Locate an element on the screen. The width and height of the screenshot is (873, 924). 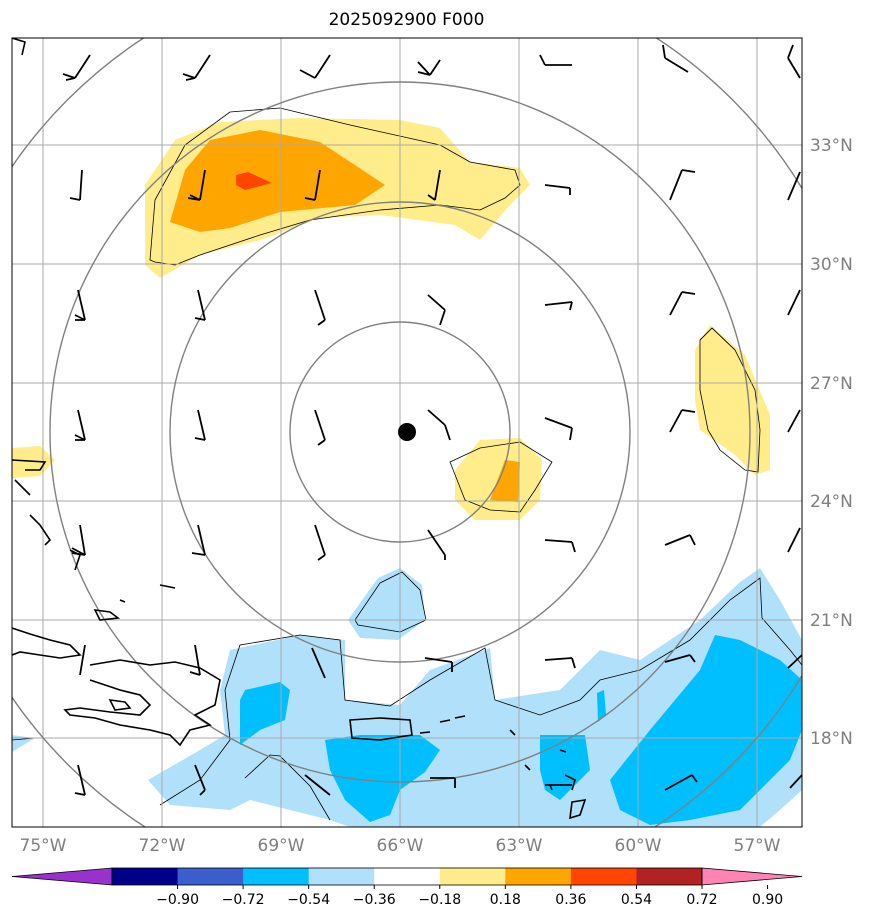
lat-label: 21°N is located at coordinates (831, 621).